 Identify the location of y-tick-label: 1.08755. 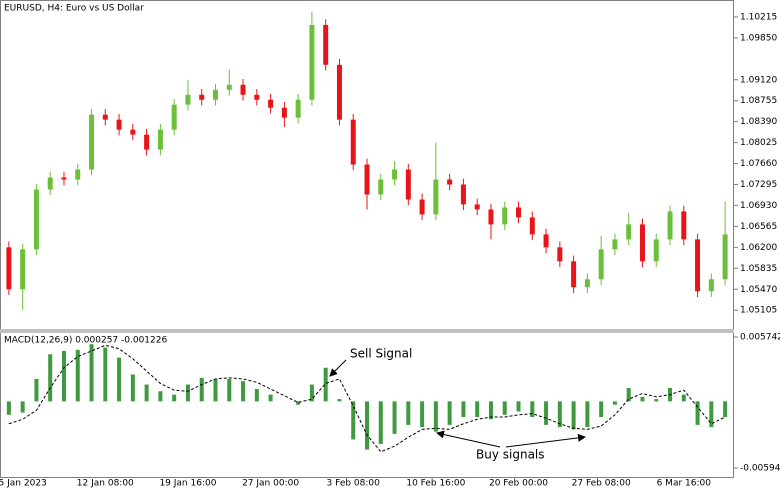
(758, 101).